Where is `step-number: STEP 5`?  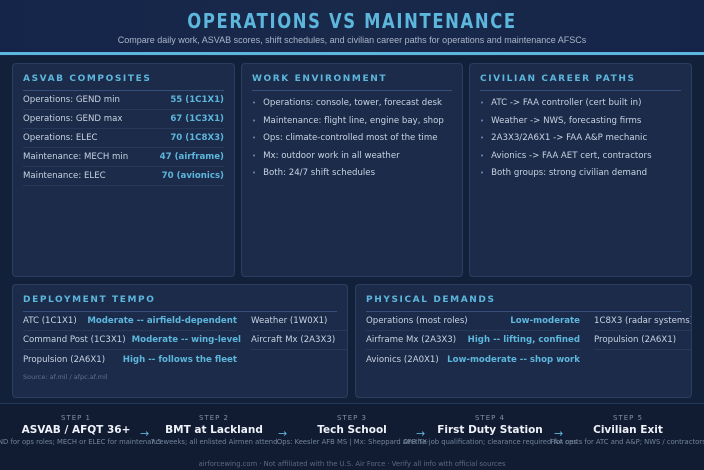
step-number: STEP 5 is located at coordinates (628, 418).